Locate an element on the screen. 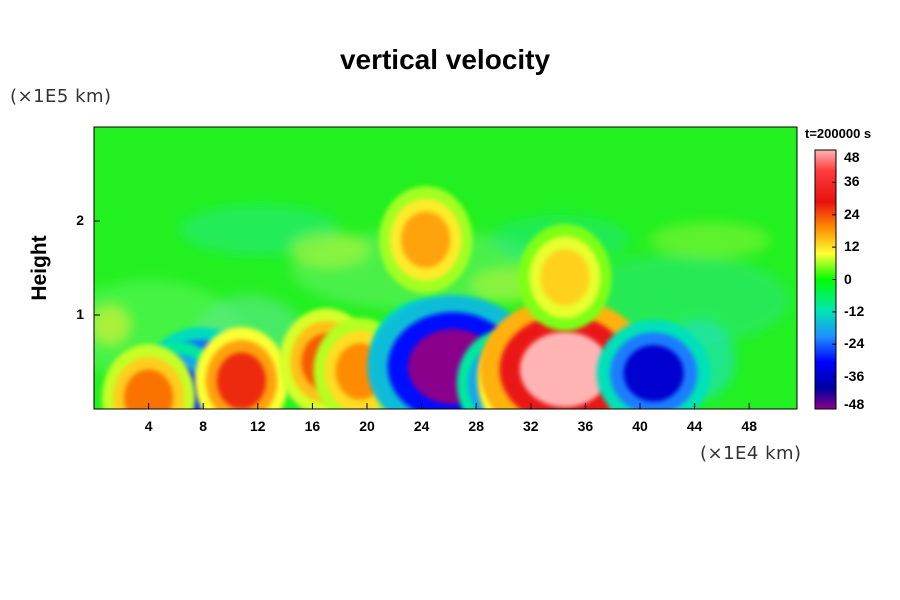 This screenshot has width=900, height=600. x-tick-label: 44 is located at coordinates (694, 426).